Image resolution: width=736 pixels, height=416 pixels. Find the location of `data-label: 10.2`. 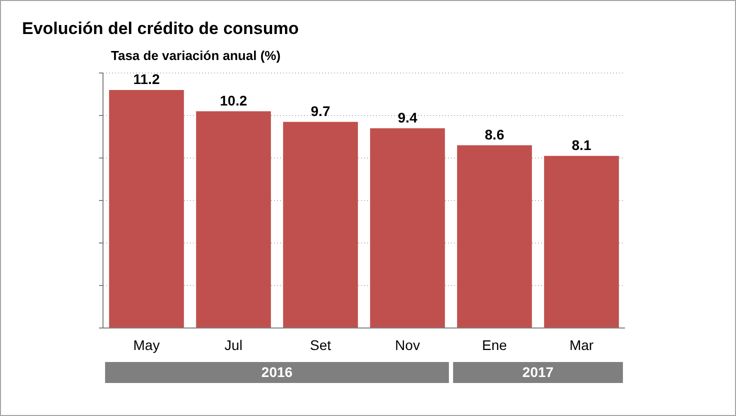

data-label: 10.2 is located at coordinates (234, 100).